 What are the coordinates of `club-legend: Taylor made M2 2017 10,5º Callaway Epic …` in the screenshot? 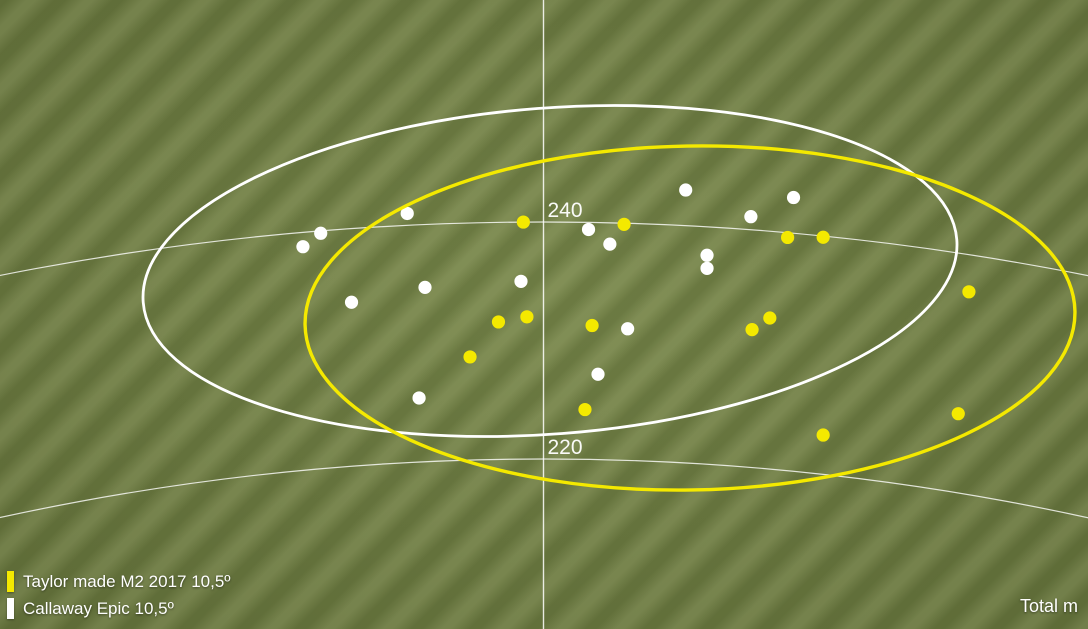 It's located at (119, 595).